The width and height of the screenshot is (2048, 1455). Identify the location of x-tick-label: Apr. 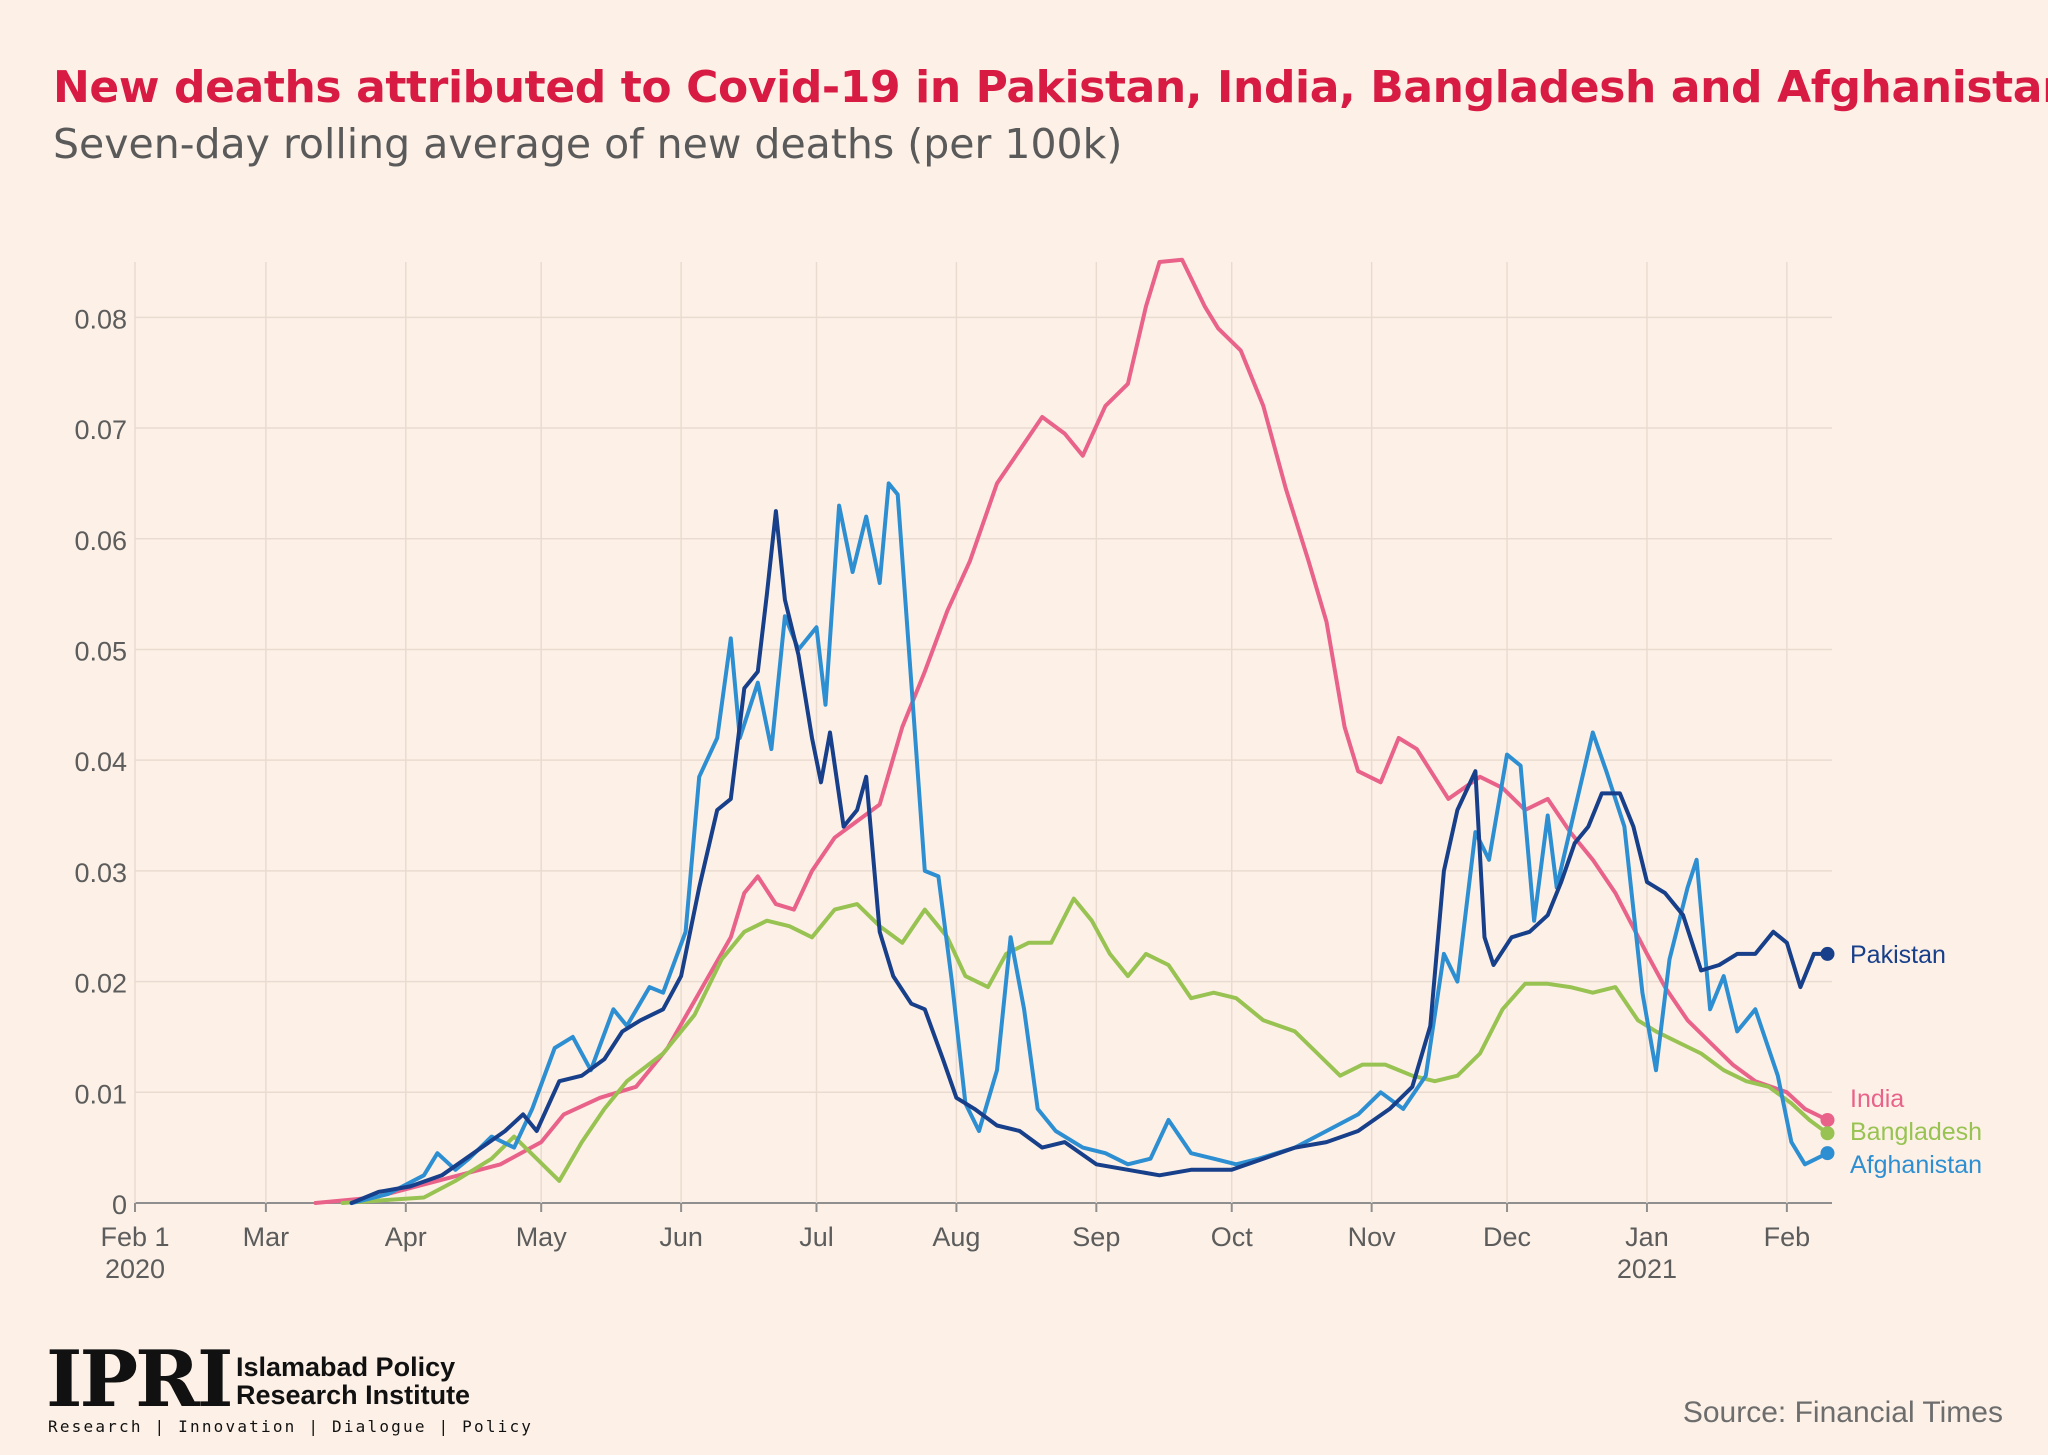
(406, 1237).